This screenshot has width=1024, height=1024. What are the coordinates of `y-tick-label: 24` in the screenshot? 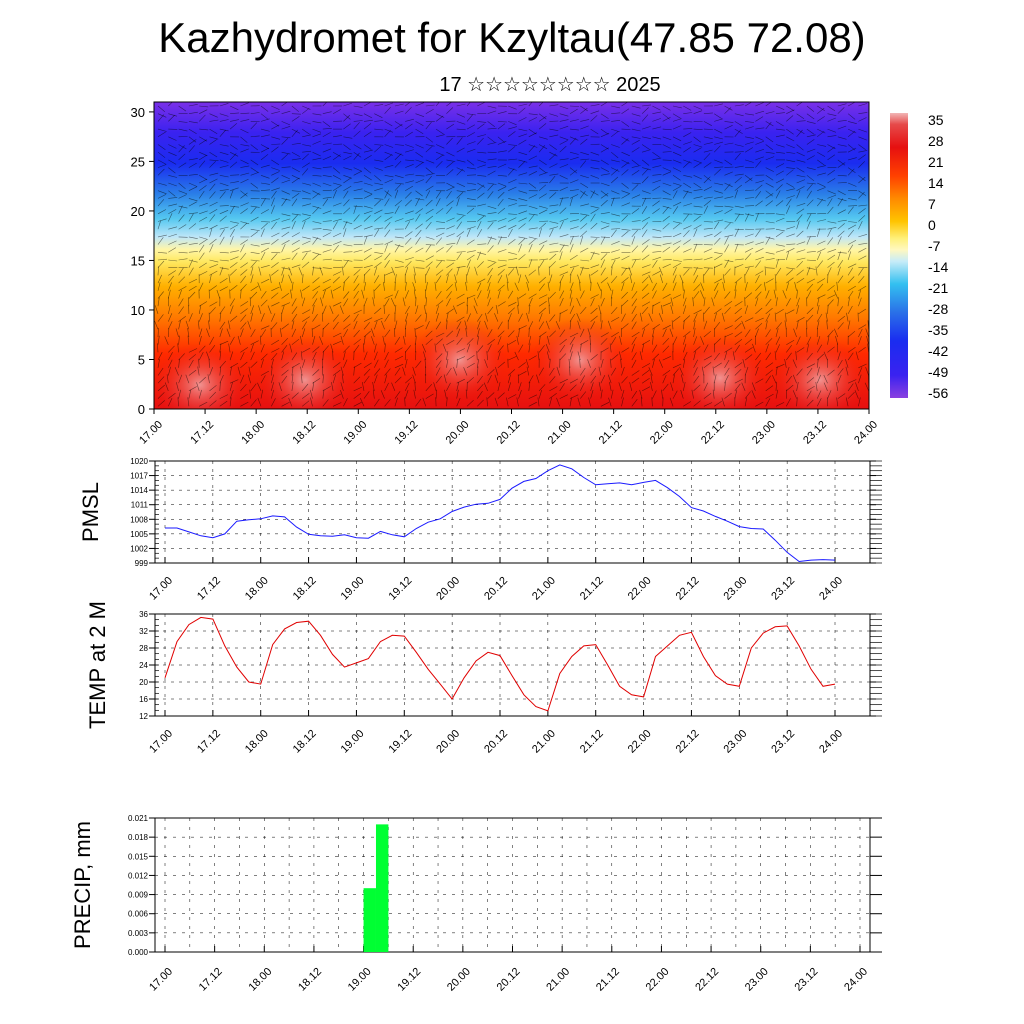 It's located at (143, 665).